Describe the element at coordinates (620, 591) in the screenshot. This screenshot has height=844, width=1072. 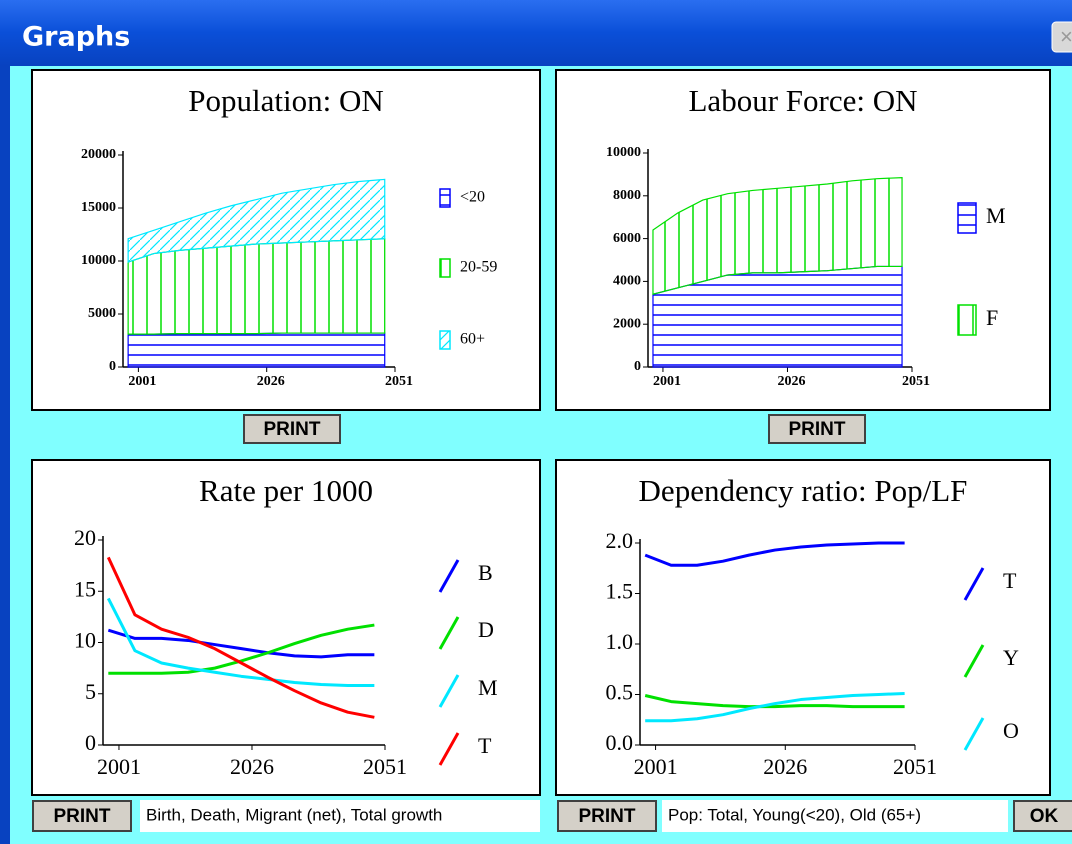
I see `y-tick-label: 1.5` at that location.